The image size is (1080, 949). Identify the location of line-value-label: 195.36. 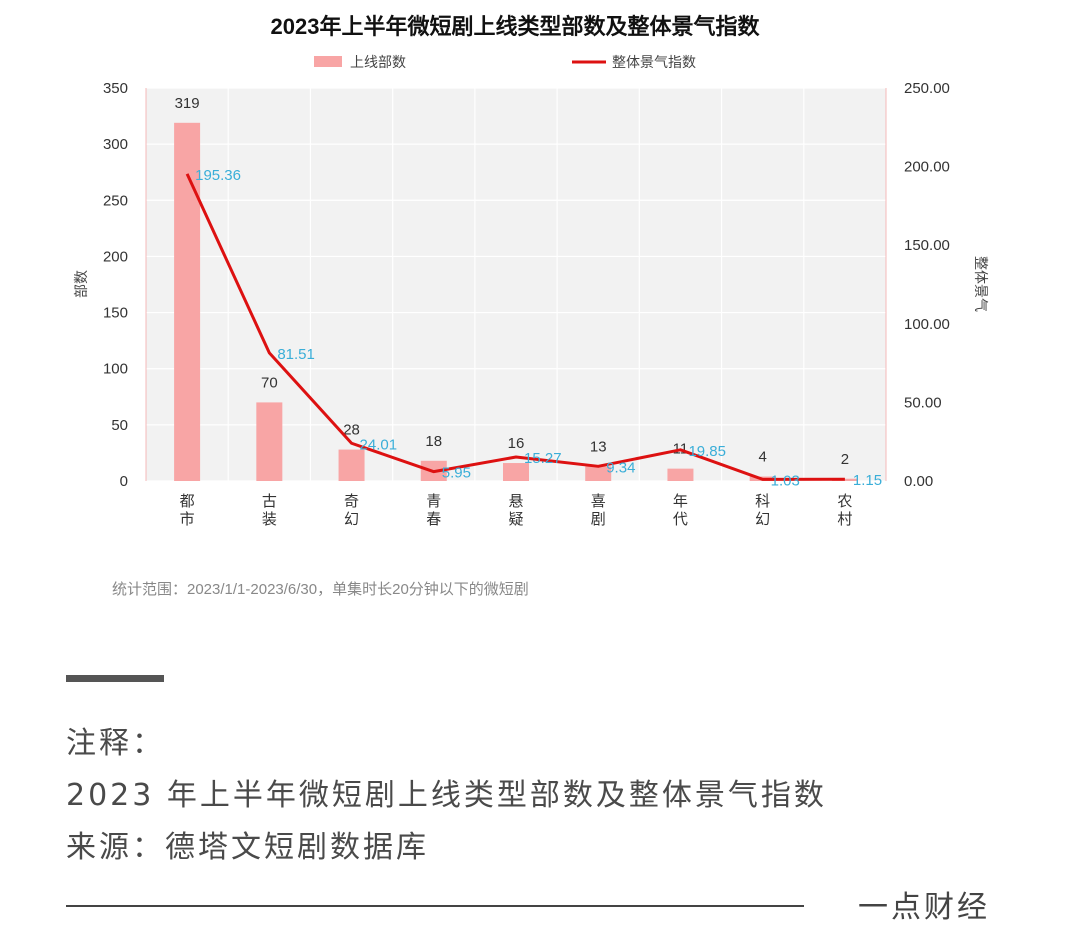
(218, 175).